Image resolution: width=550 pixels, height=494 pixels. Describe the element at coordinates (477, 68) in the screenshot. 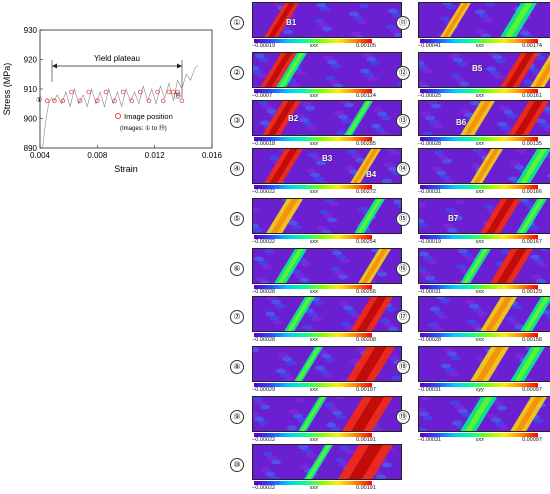

I see `band-label-b5: B5` at that location.